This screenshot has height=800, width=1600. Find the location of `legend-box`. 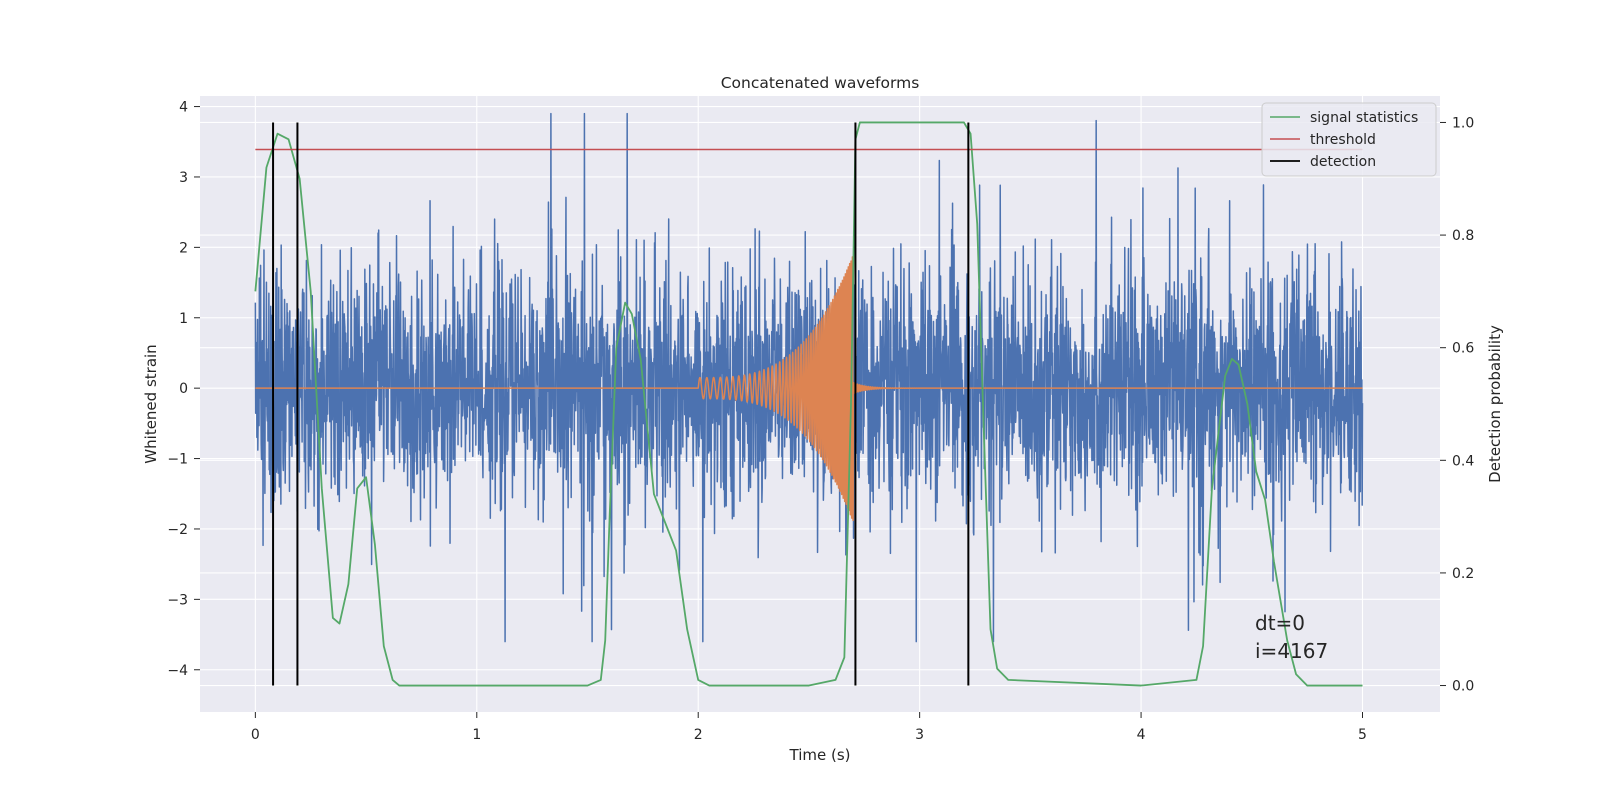

legend-box is located at coordinates (1349, 139).